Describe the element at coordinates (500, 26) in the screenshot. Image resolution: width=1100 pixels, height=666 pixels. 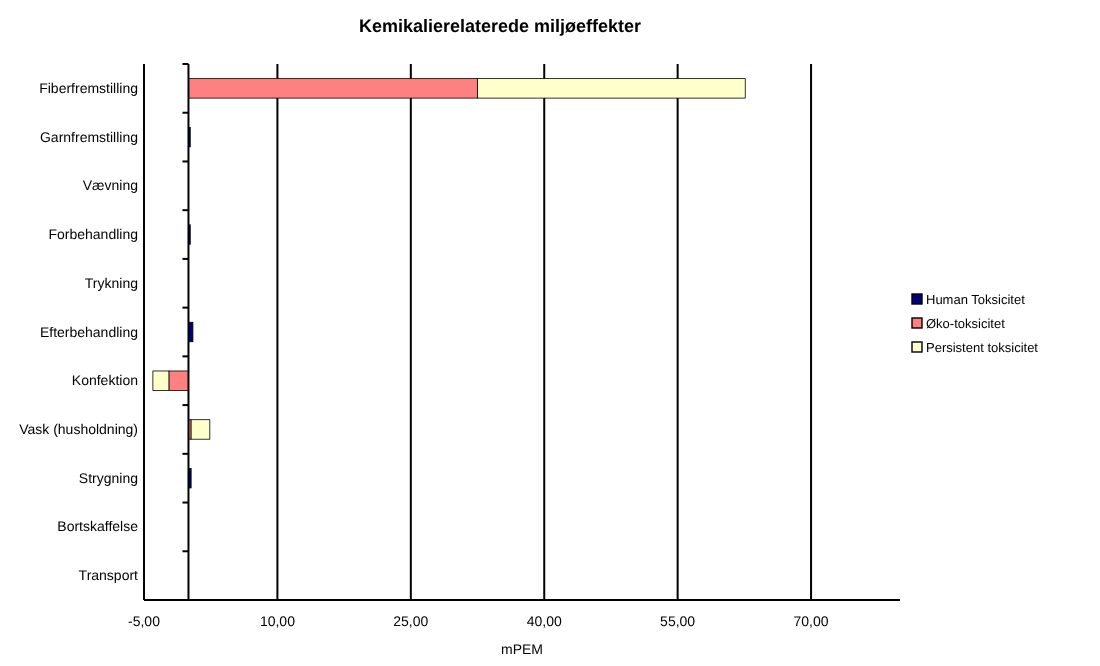
I see `chart-title: Kemikalierelaterede miljøeffekter` at that location.